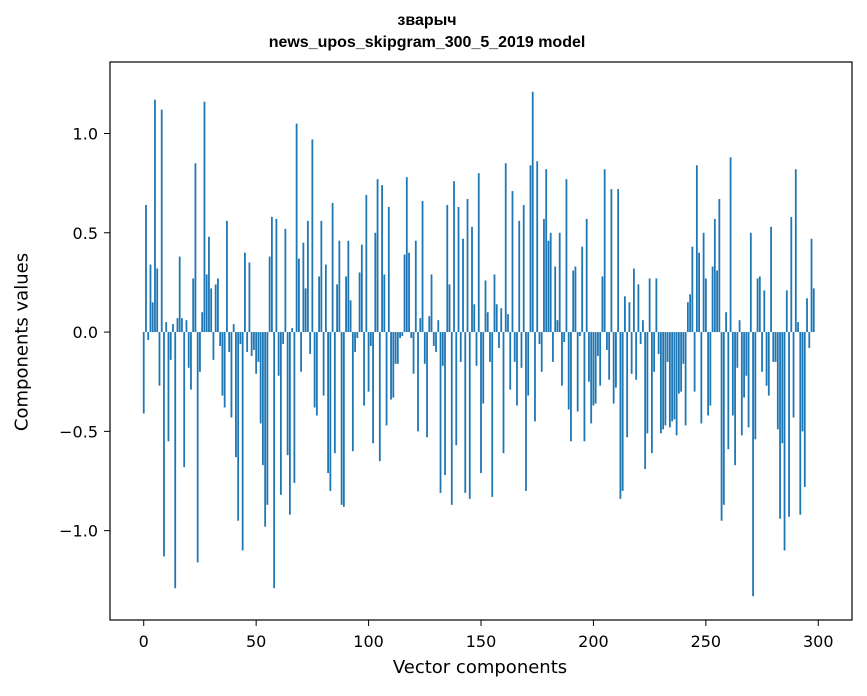  What do you see at coordinates (144, 641) in the screenshot?
I see `x-tick-label: 0` at bounding box center [144, 641].